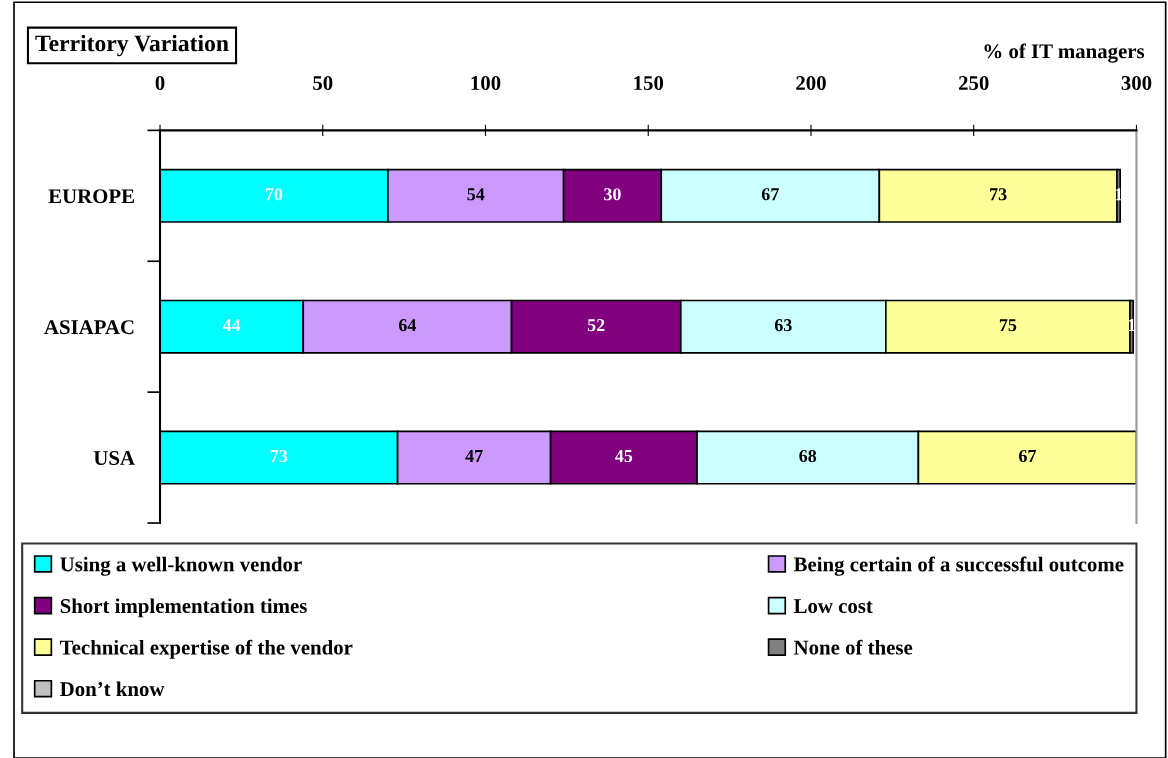 The width and height of the screenshot is (1168, 758). What do you see at coordinates (183, 608) in the screenshot?
I see `legend-label: Short implementation times` at bounding box center [183, 608].